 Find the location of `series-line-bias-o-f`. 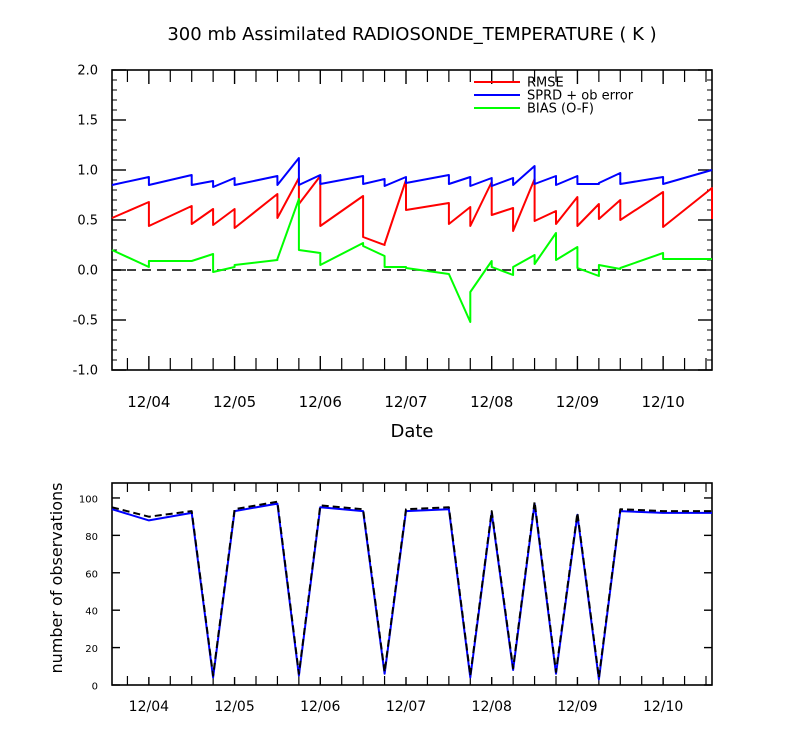

series-line-bias-o-f is located at coordinates (411, 260).